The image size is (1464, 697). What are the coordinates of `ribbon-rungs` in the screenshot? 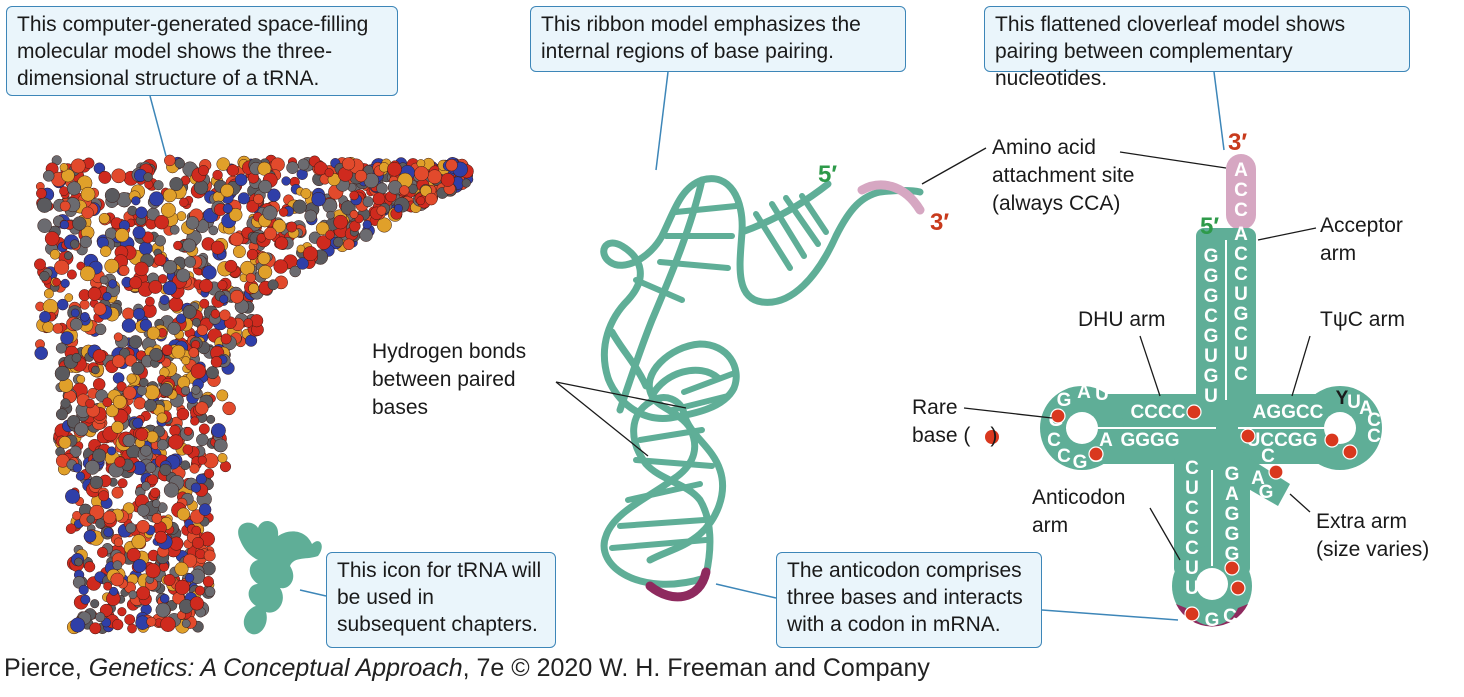 It's located at (719, 372).